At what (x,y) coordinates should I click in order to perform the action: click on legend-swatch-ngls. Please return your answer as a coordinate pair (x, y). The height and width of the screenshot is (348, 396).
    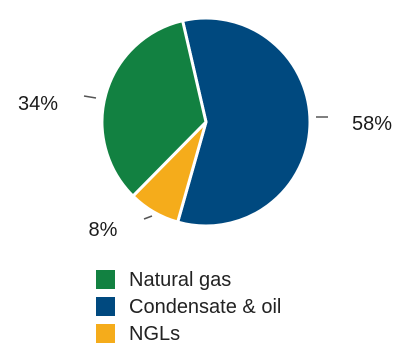
    Looking at the image, I should click on (105, 333).